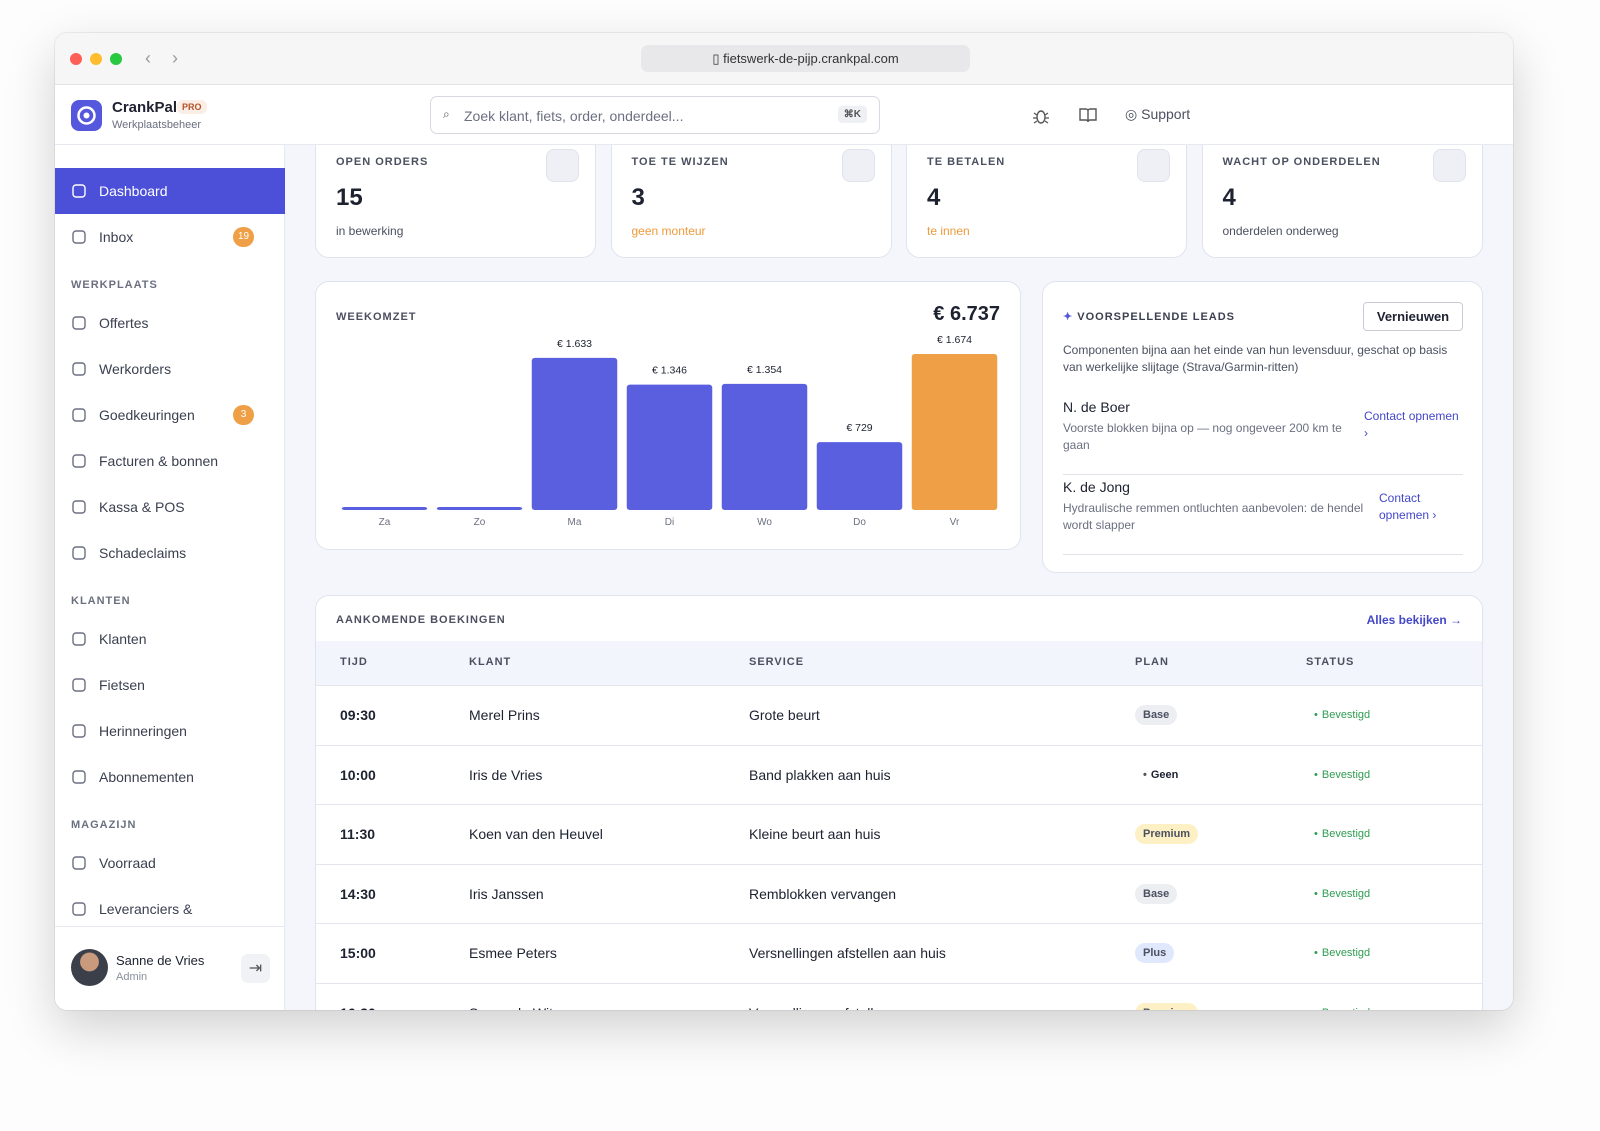 This screenshot has width=1600, height=1131. What do you see at coordinates (1330, 662) in the screenshot?
I see `column-header: STATUS` at bounding box center [1330, 662].